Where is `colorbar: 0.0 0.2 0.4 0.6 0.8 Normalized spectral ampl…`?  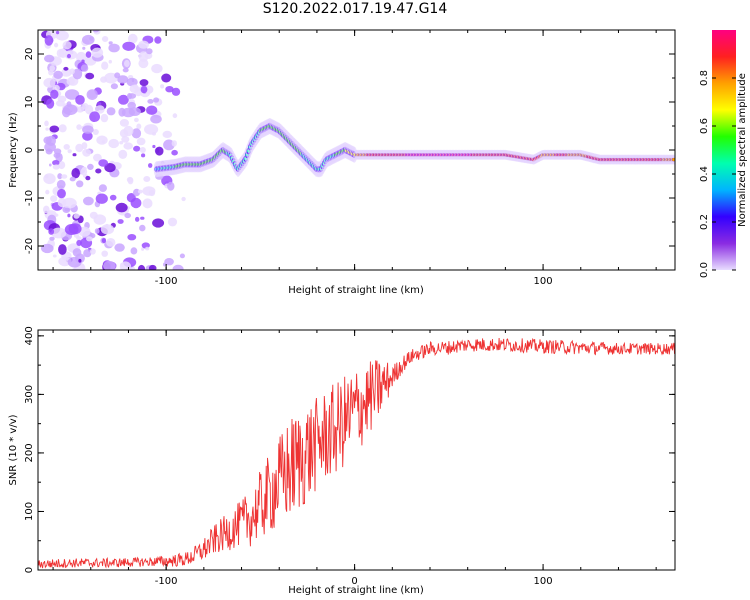
colorbar: 0.0 0.2 0.4 0.6 0.8 Normalized spectral ampl… is located at coordinates (723, 154).